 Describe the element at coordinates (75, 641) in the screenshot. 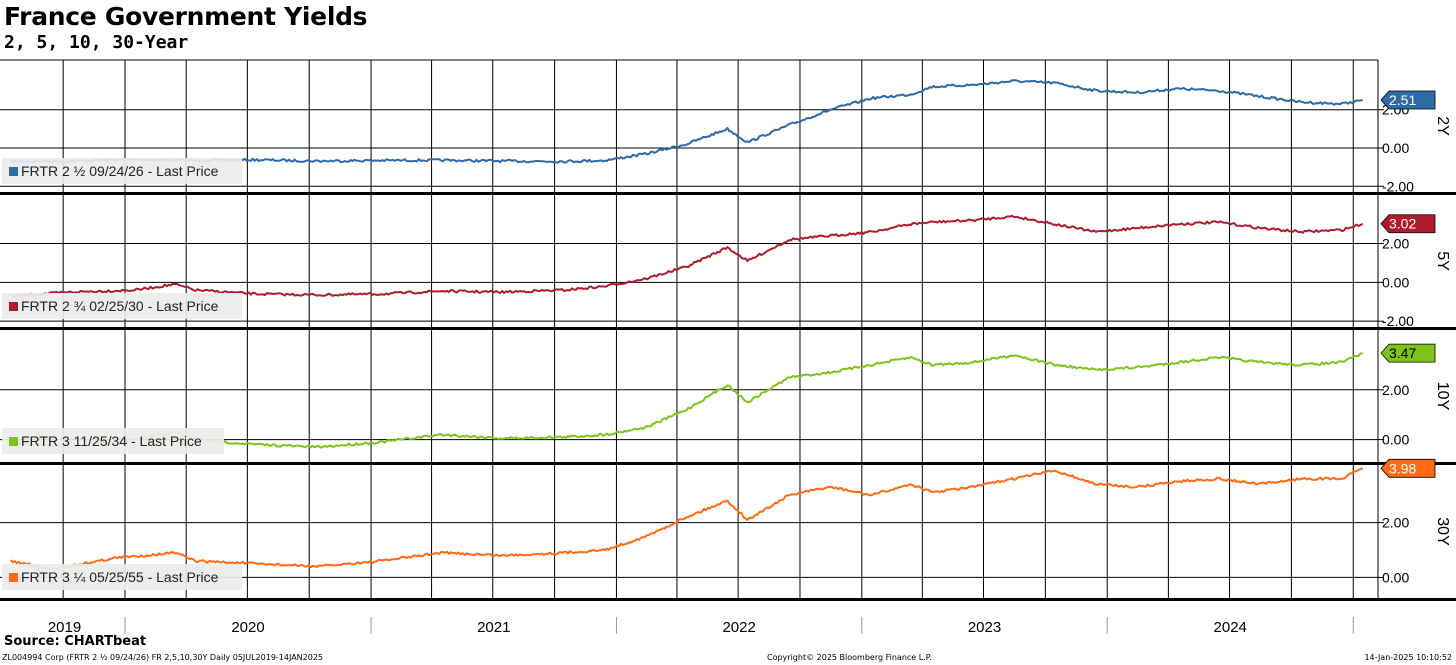

I see `source-note: Source: CHARTbeat` at that location.